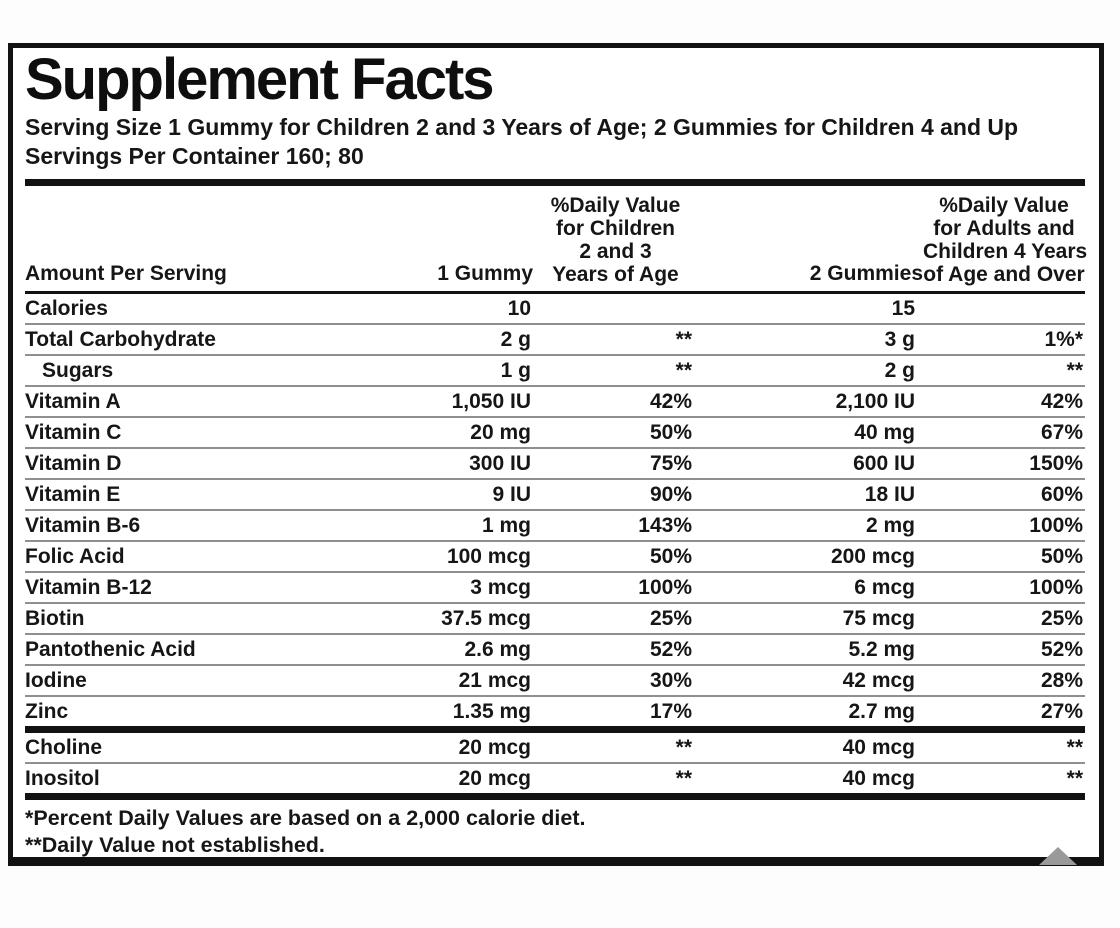 This screenshot has height=928, width=1120. I want to click on daily-value-children: 25%, so click(615, 618).